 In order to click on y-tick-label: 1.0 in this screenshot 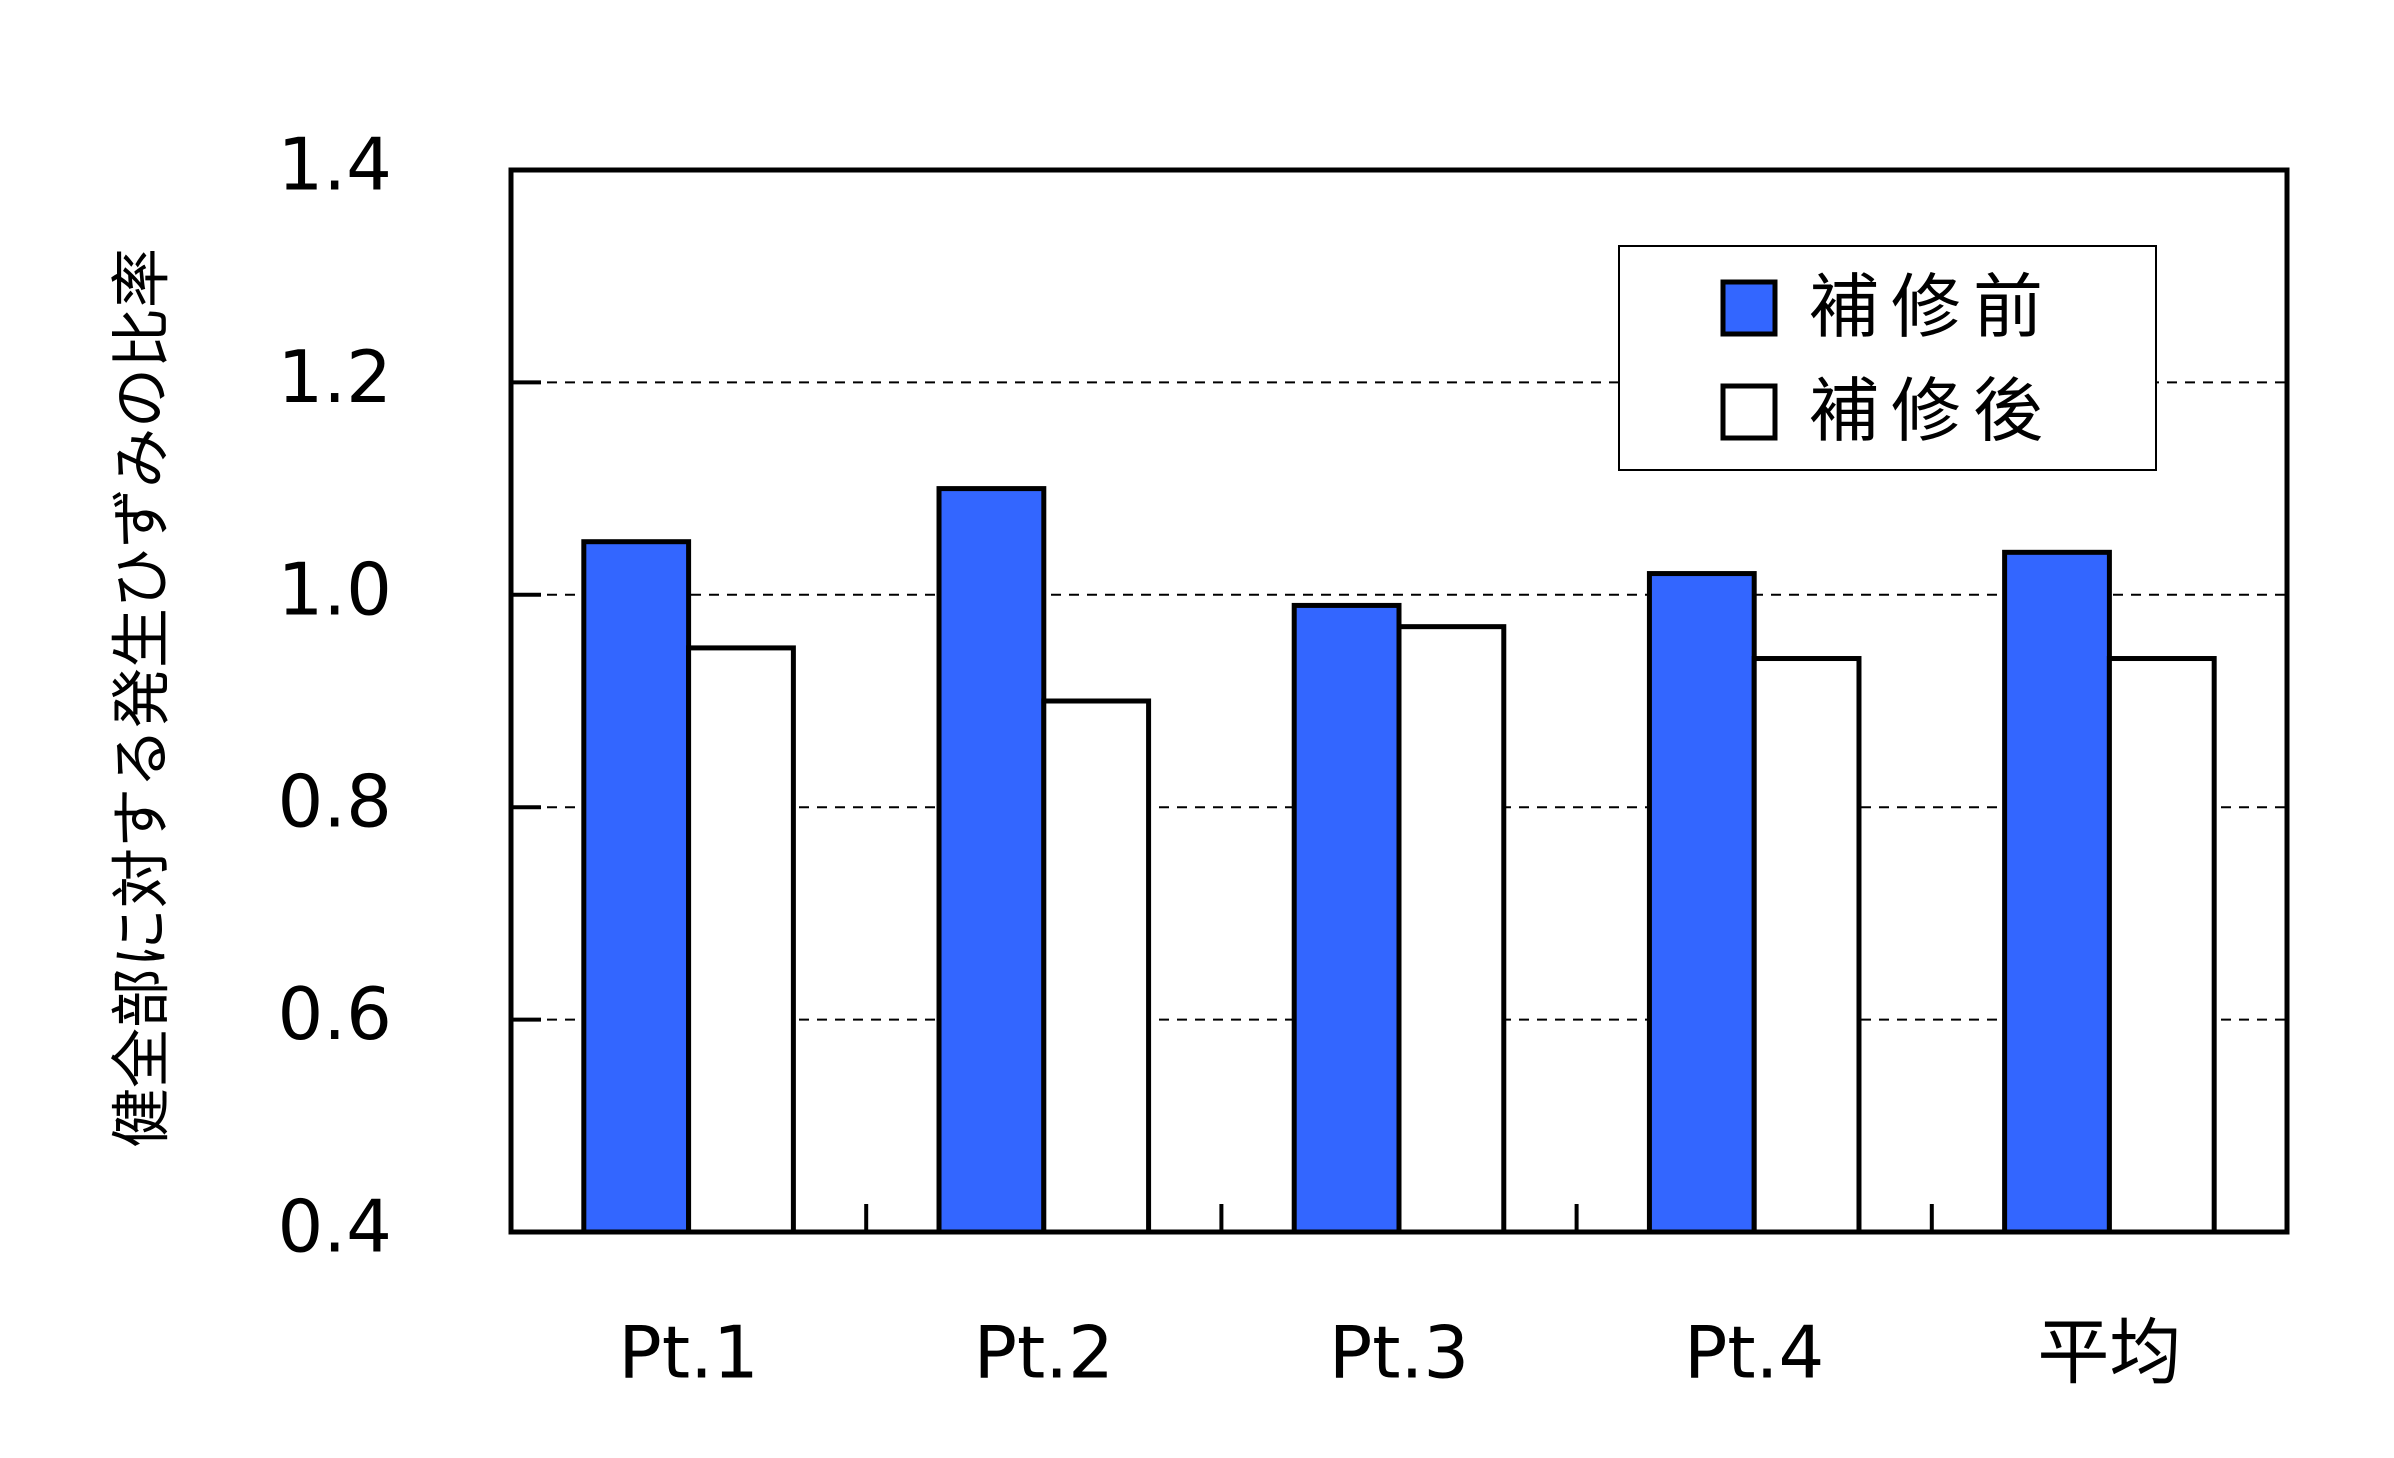, I will do `click(334, 589)`.